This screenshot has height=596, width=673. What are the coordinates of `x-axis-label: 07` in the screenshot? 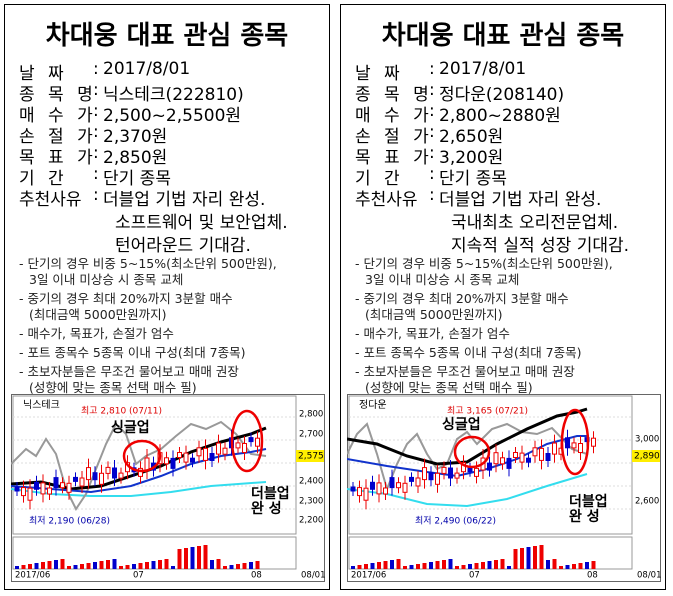 It's located at (138, 576).